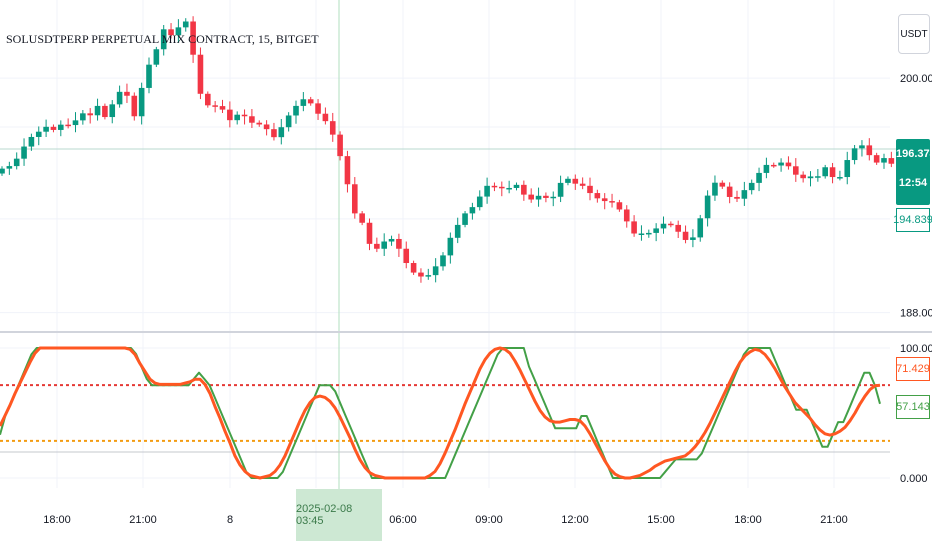  I want to click on price-tick-label: 200.000, so click(916, 79).